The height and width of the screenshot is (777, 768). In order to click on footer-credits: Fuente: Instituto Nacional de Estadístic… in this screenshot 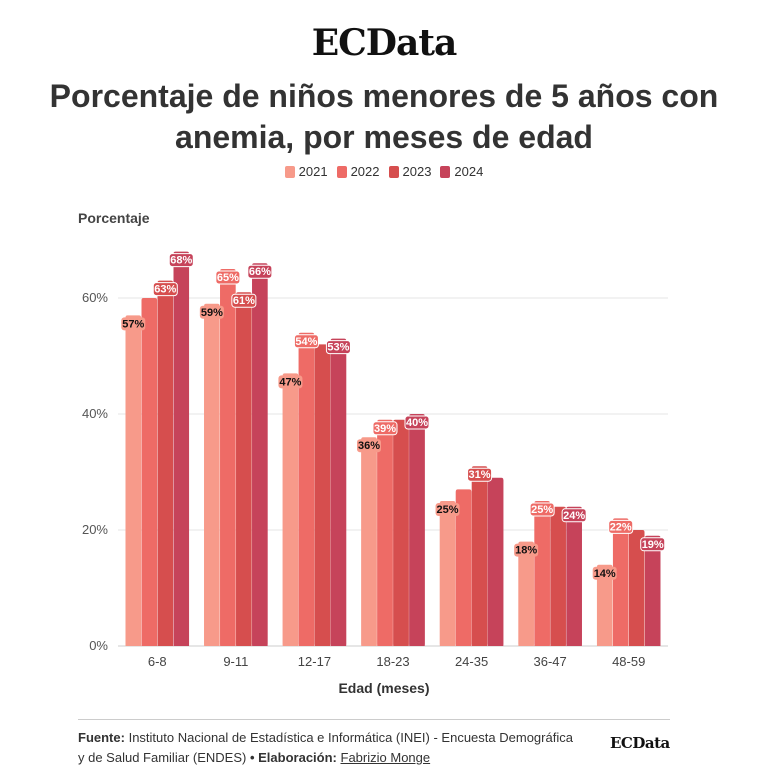, I will do `click(328, 748)`.